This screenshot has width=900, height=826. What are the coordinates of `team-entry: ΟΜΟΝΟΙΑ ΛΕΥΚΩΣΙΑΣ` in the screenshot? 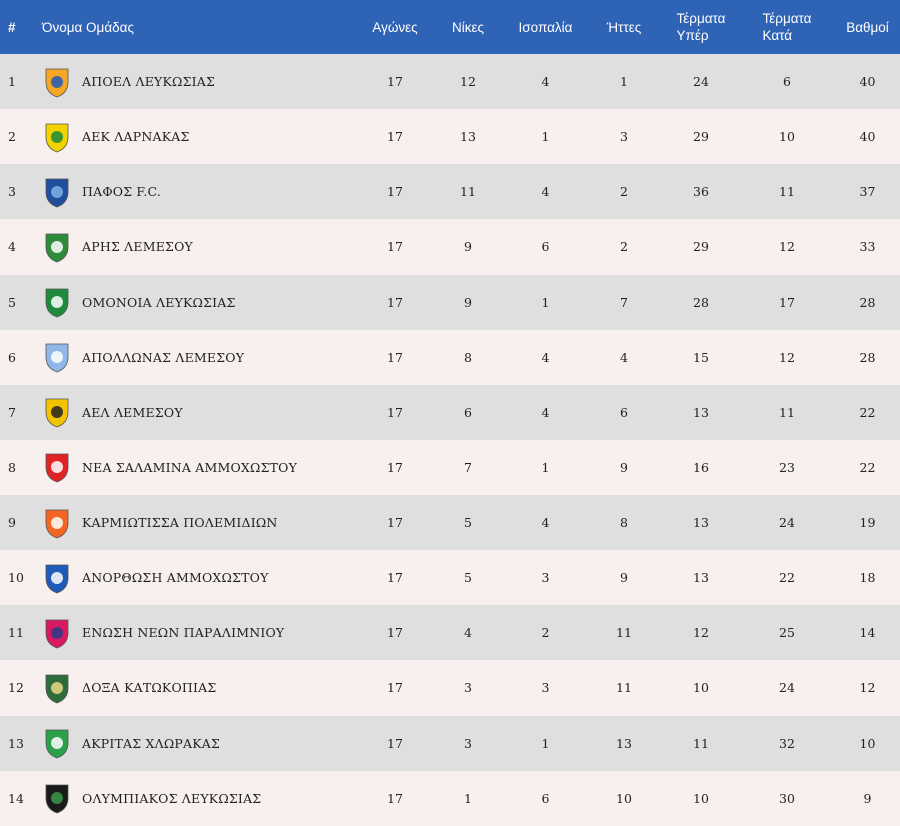 It's located at (201, 302).